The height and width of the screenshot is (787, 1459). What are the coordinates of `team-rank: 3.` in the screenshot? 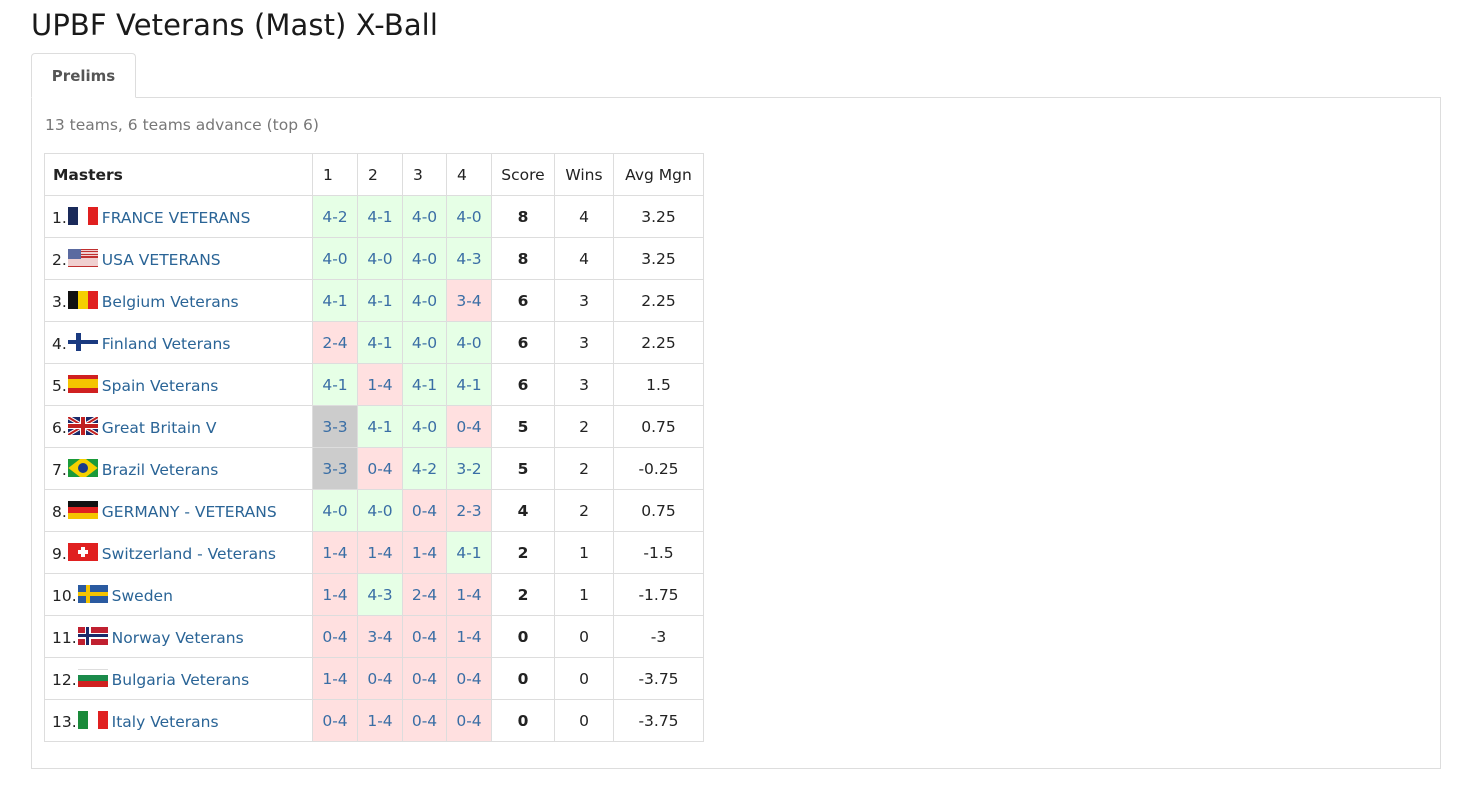 It's located at (59, 301).